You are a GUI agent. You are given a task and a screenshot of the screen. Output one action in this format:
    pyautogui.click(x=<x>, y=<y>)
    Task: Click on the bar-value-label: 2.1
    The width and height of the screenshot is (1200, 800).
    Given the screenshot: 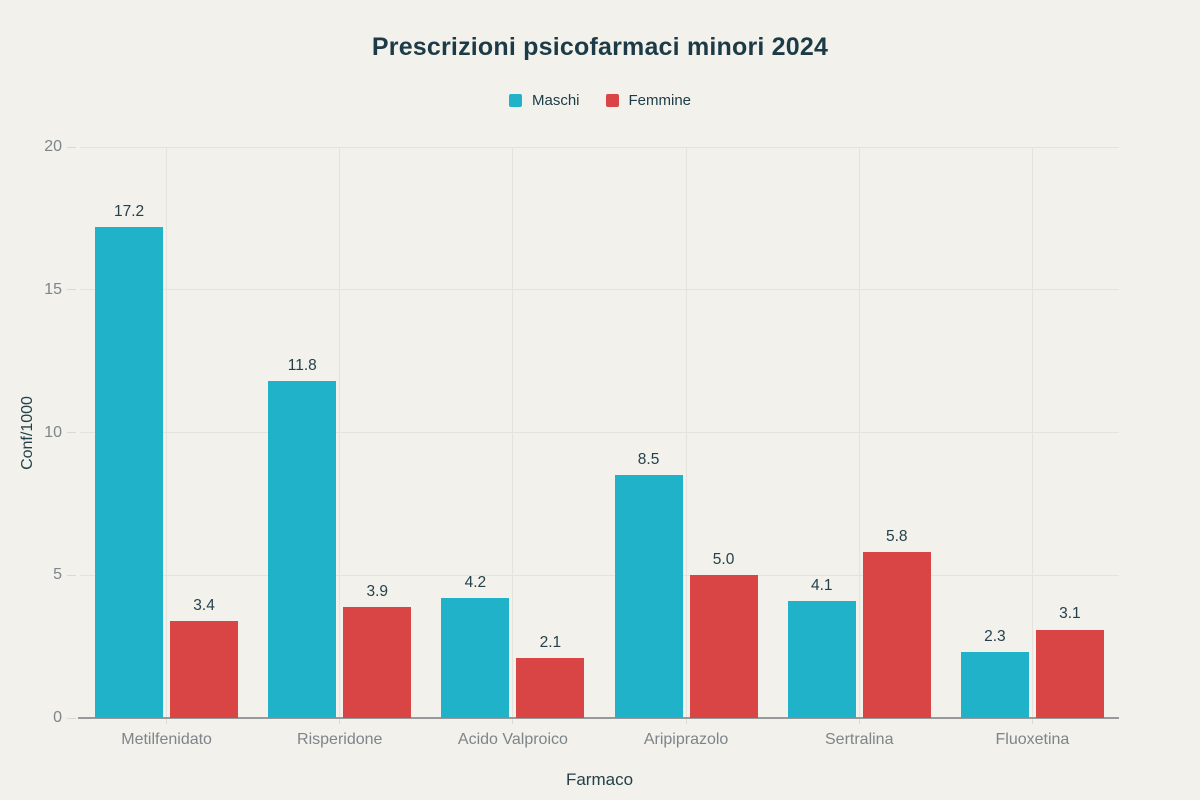 What is the action you would take?
    pyautogui.click(x=550, y=643)
    